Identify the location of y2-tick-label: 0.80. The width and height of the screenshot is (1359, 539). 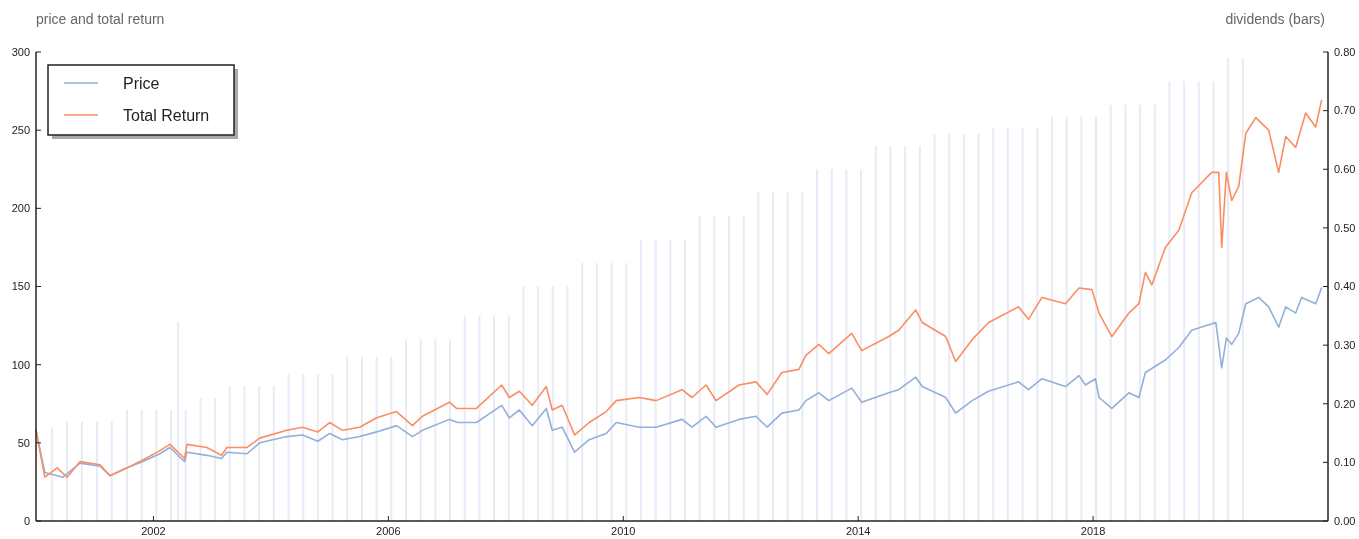
(1345, 51).